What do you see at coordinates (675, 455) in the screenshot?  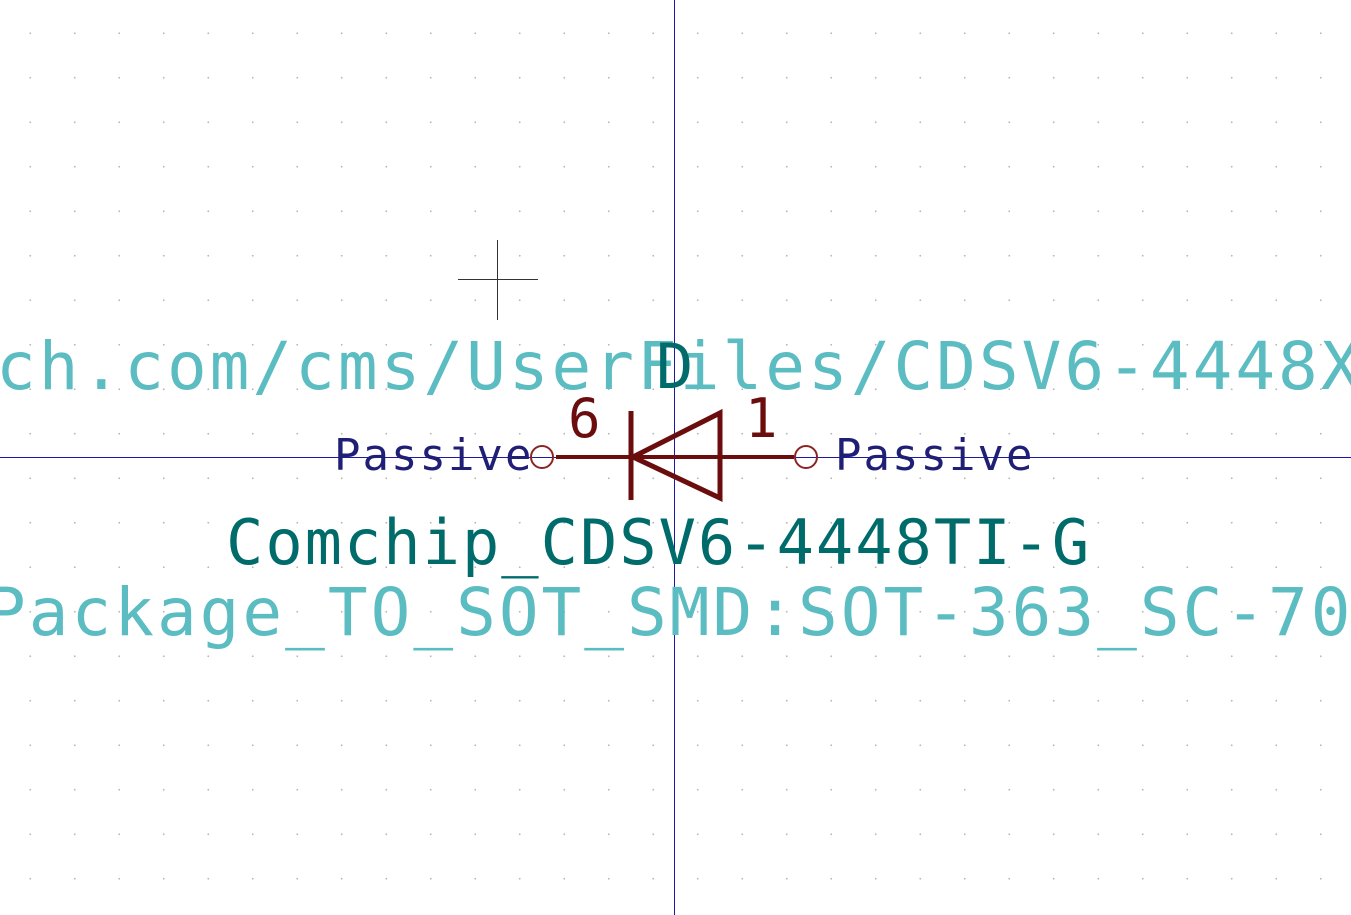 I see `diode-anode-triangle` at bounding box center [675, 455].